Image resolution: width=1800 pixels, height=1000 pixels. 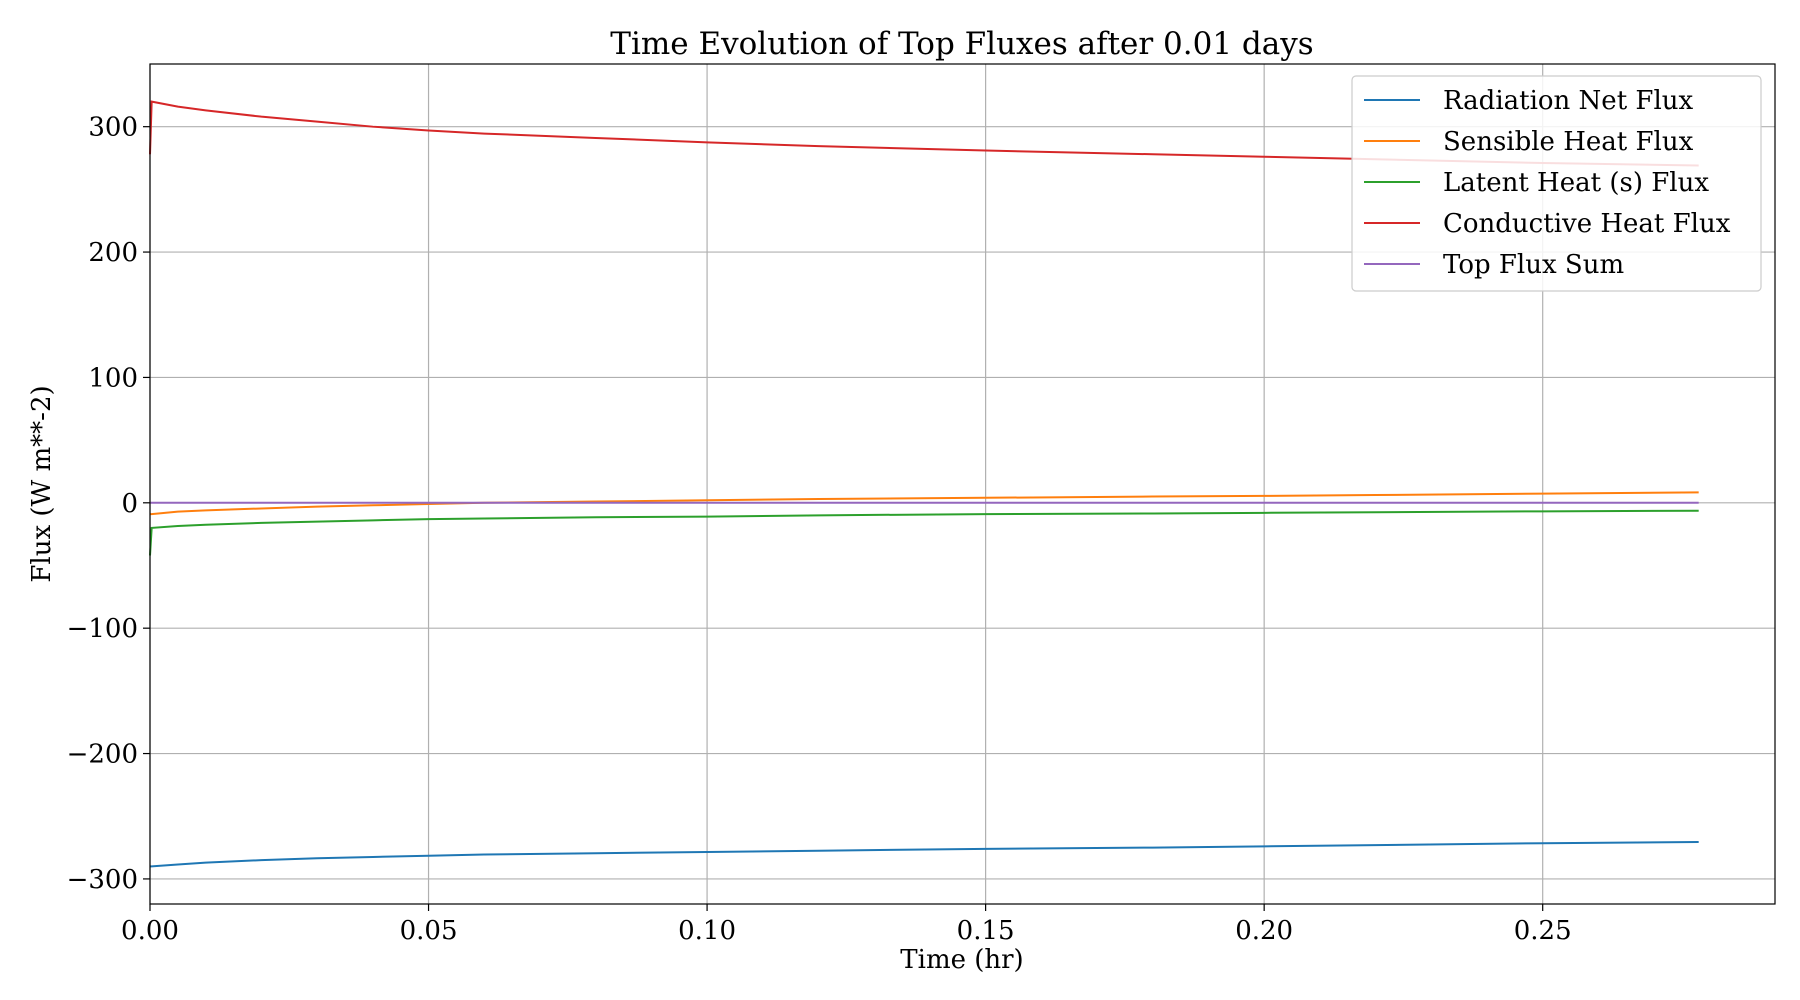 What do you see at coordinates (102, 880) in the screenshot?
I see `y-tick-label: −300` at bounding box center [102, 880].